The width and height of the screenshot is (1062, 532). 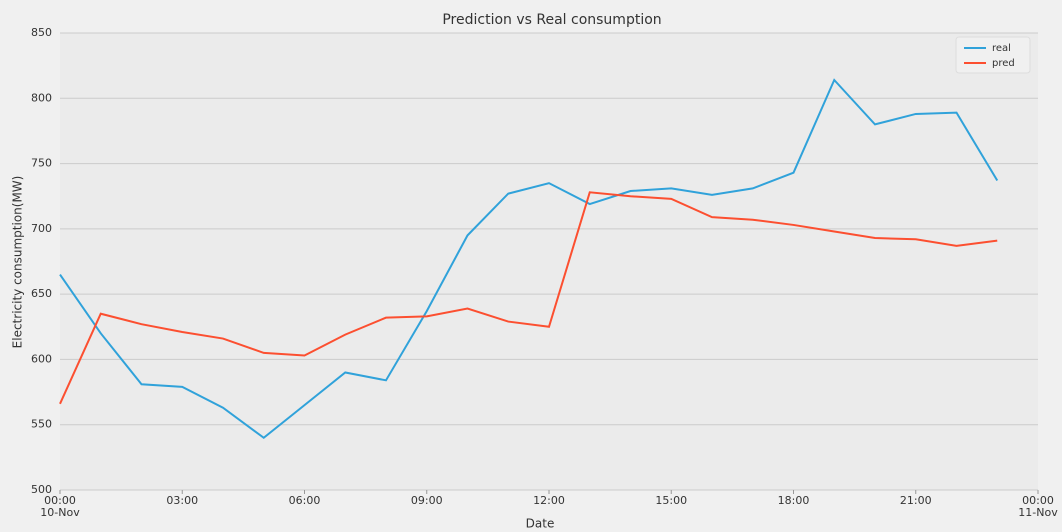 What do you see at coordinates (41, 358) in the screenshot?
I see `y-tick-label: 600` at bounding box center [41, 358].